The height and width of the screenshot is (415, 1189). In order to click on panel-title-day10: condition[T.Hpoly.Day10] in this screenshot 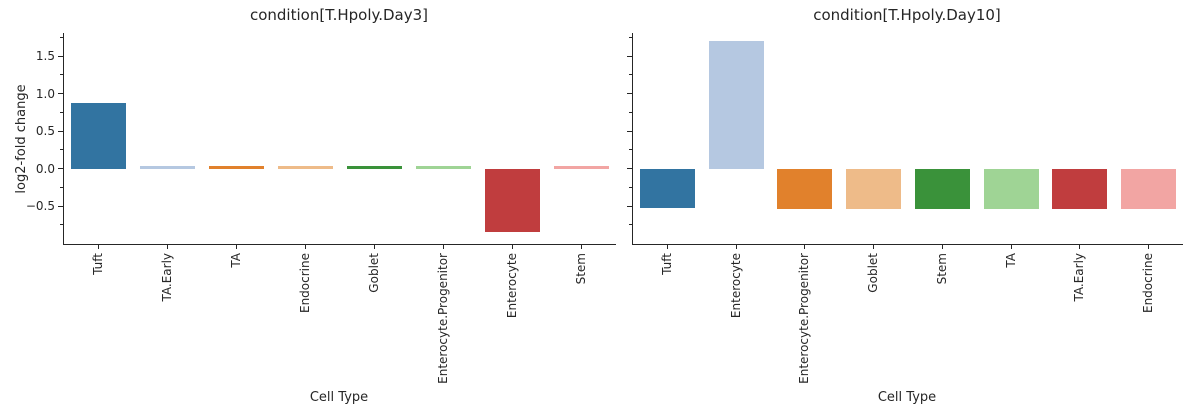, I will do `click(907, 15)`.